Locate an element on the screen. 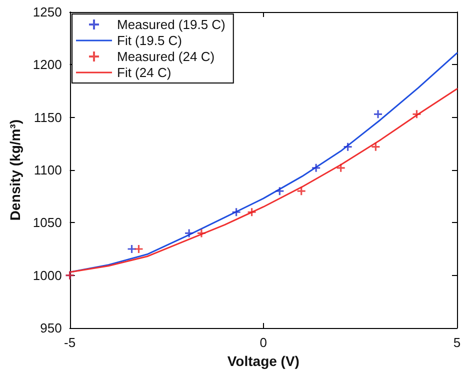  y-tick-label: 1100 is located at coordinates (48, 170).